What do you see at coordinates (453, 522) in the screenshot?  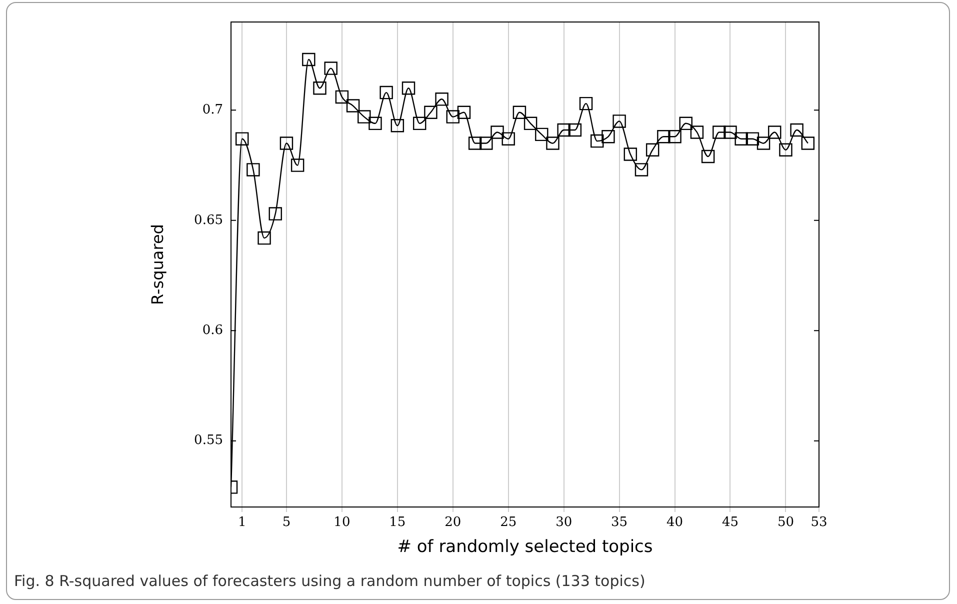 I see `x-tick-label: 20` at bounding box center [453, 522].